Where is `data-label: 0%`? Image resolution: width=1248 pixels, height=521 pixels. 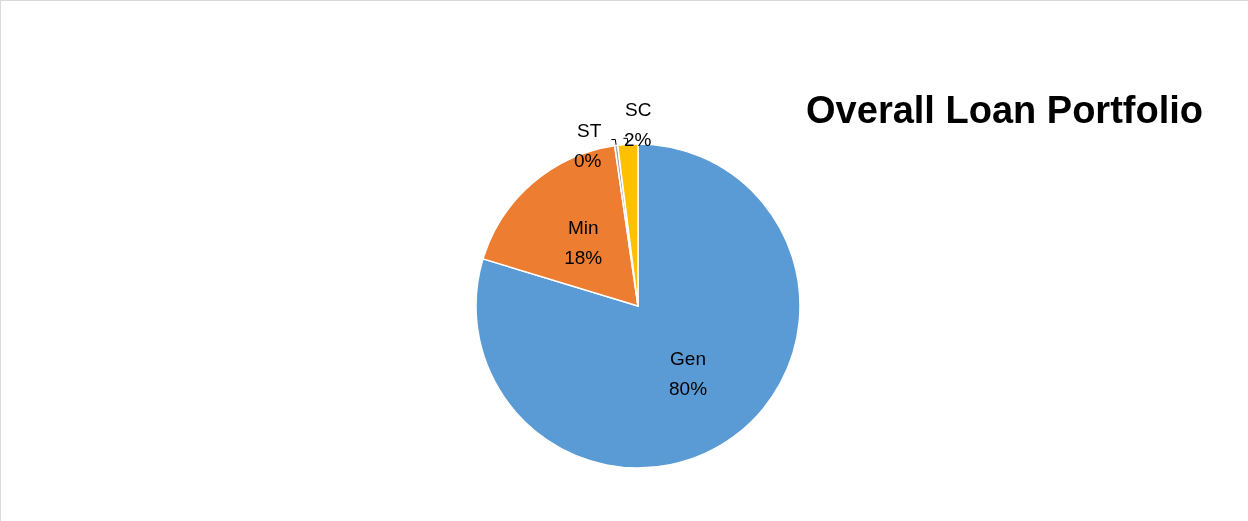 data-label: 0% is located at coordinates (587, 161).